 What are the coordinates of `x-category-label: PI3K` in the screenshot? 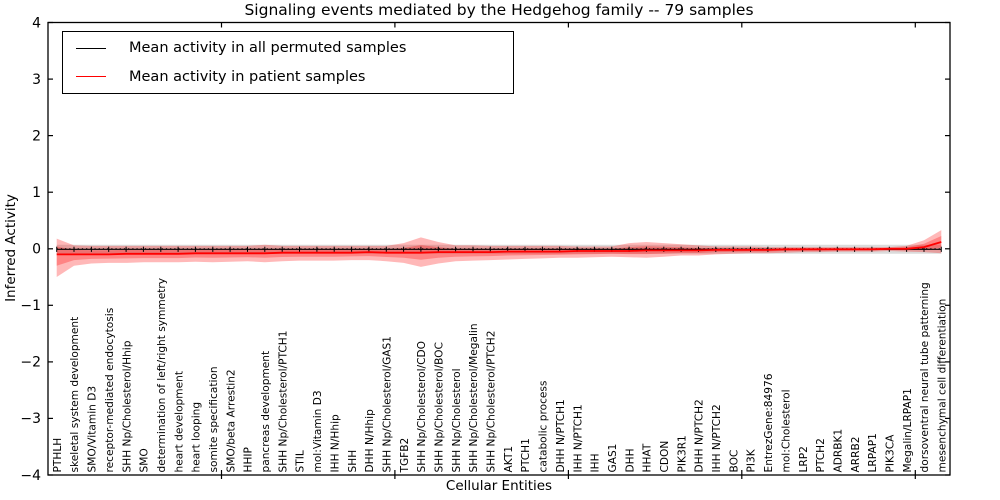 It's located at (752, 460).